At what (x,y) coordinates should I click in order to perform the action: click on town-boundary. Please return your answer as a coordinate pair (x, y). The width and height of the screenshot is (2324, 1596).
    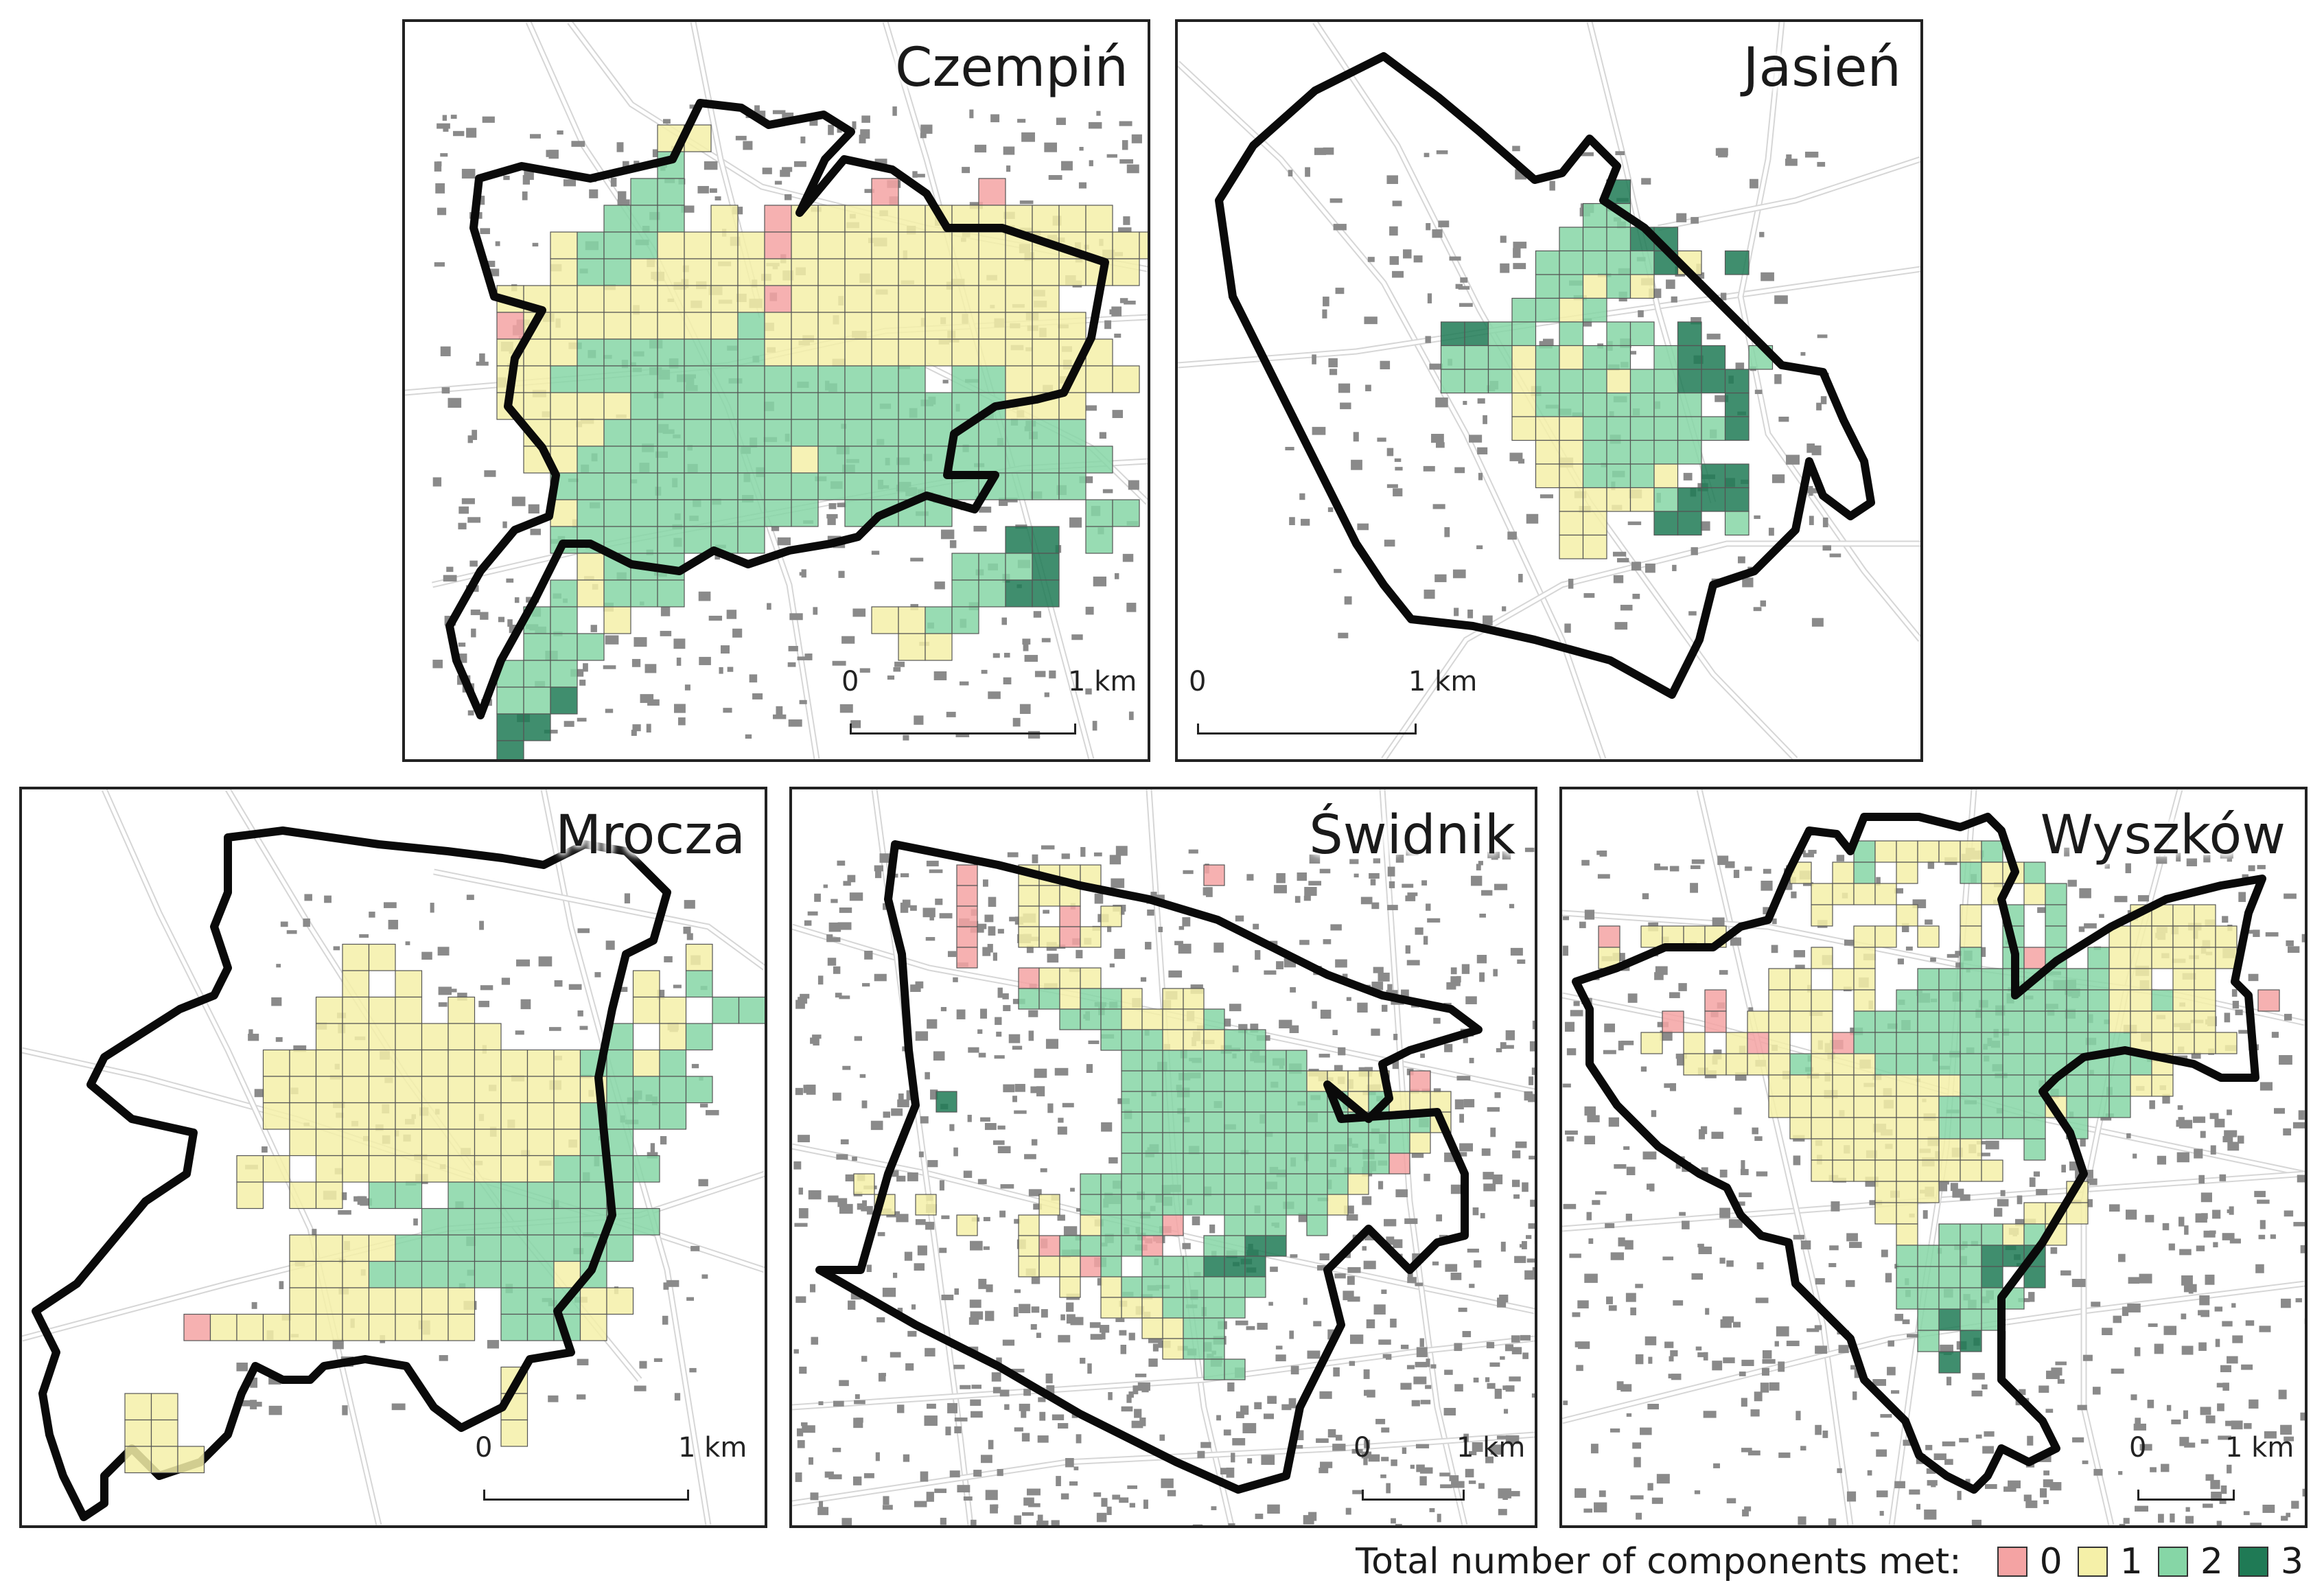
    Looking at the image, I should click on (1149, 1167).